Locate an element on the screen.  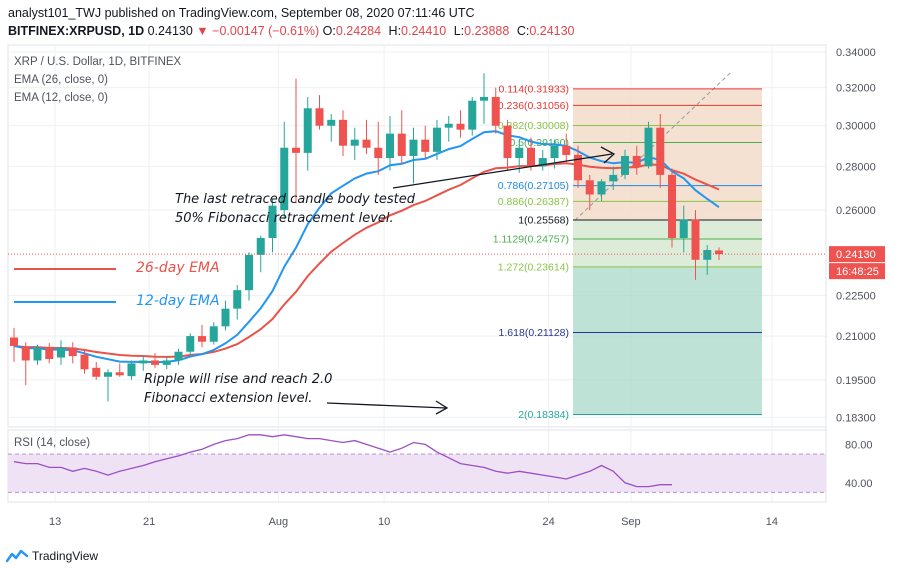
last-price: 0.24130 is located at coordinates (170, 31).